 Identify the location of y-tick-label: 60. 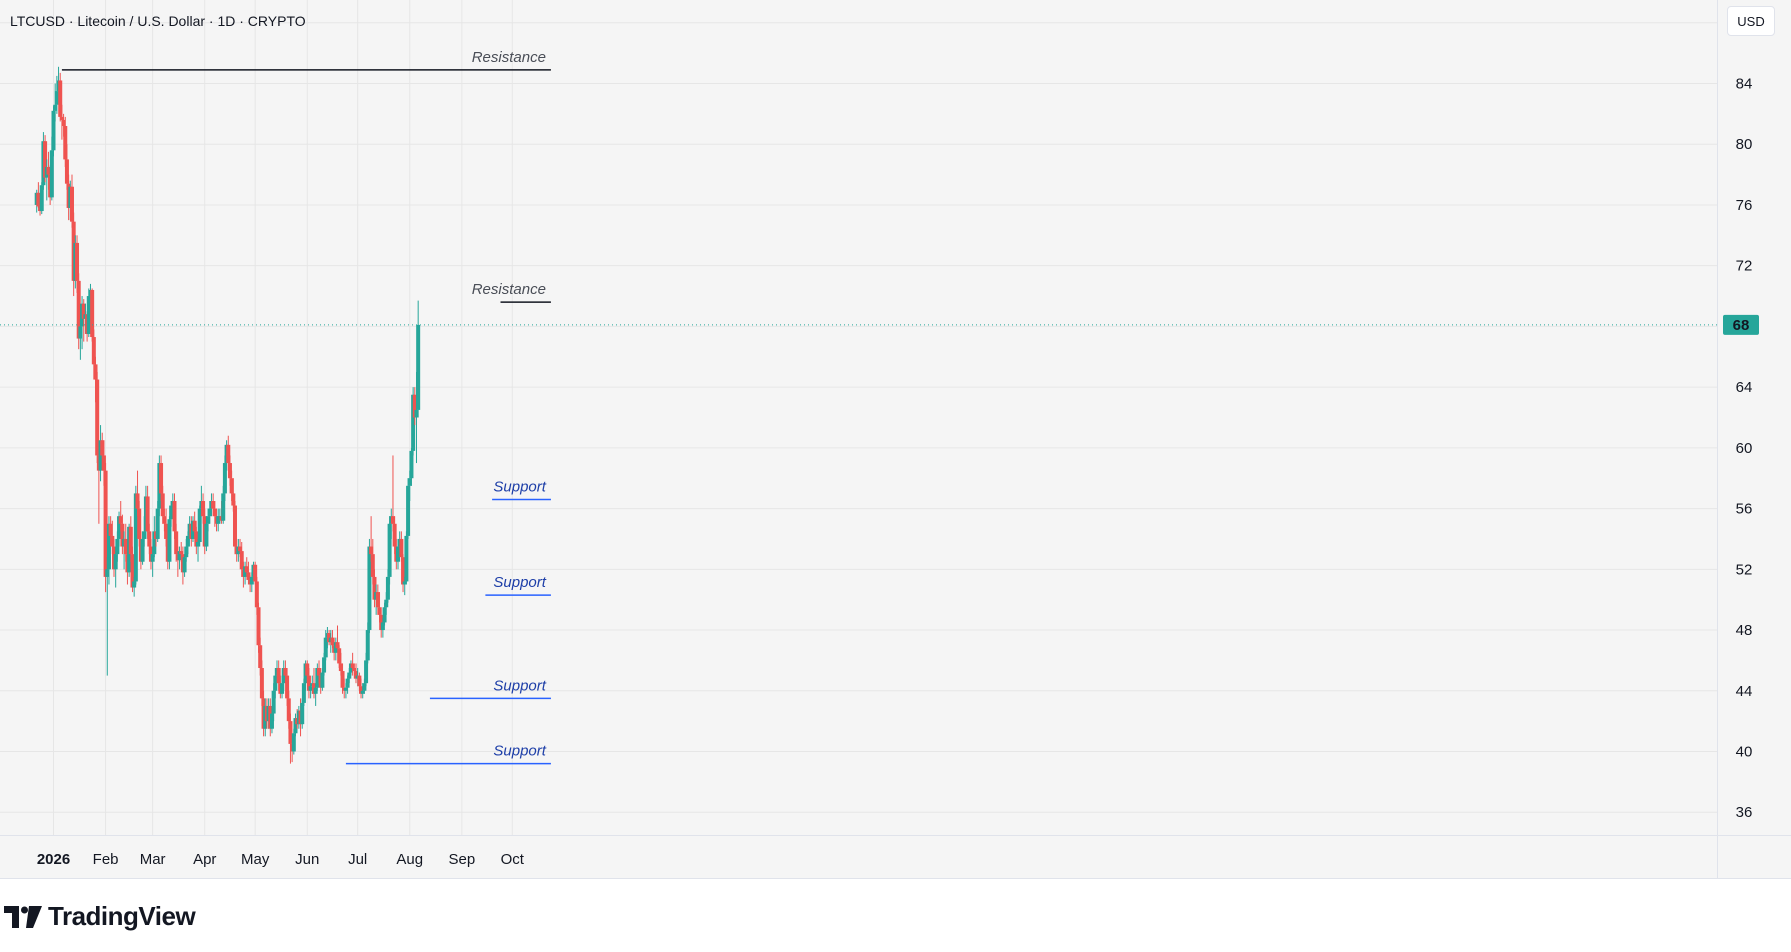
(1744, 448).